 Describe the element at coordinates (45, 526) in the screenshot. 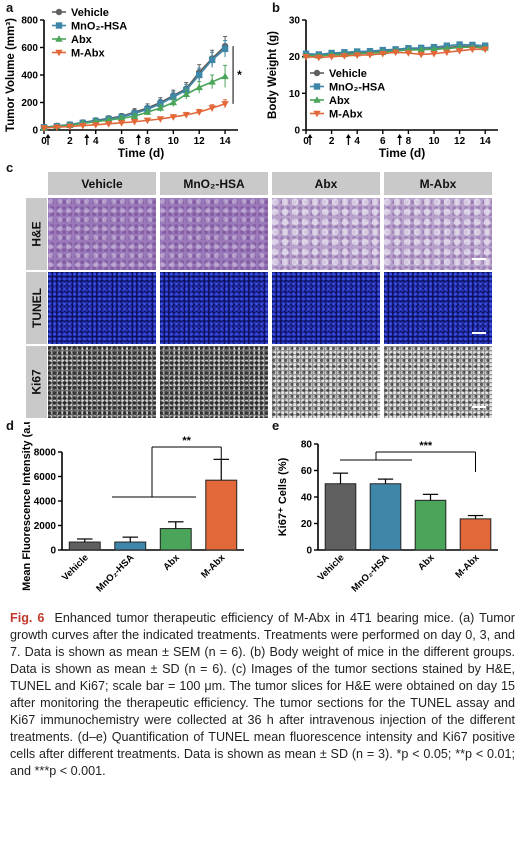

I see `y-tick-label: 2000` at that location.